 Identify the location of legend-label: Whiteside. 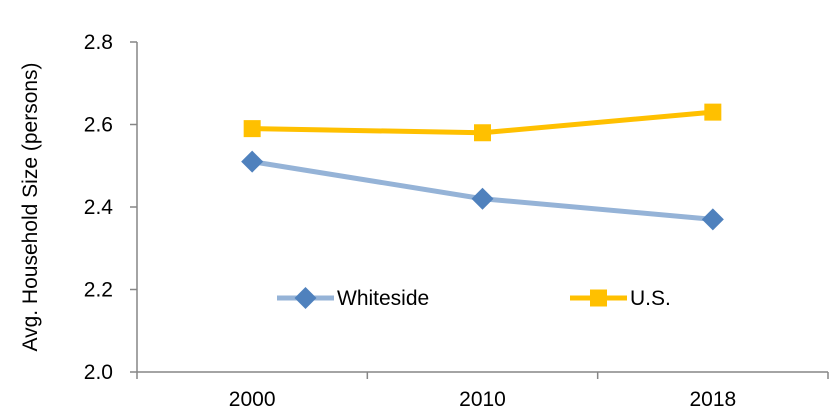
(383, 298).